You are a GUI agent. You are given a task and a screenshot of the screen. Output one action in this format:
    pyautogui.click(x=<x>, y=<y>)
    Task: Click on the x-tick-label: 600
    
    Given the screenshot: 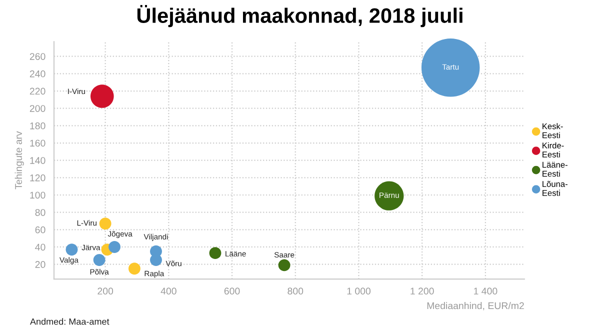 What is the action you would take?
    pyautogui.click(x=232, y=291)
    